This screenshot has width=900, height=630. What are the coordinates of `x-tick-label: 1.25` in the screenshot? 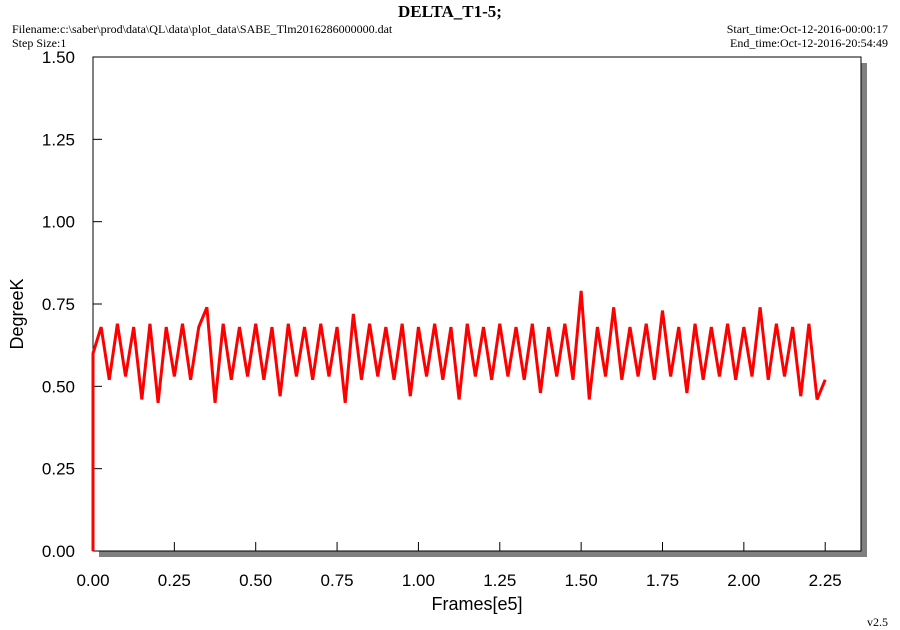 It's located at (499, 580).